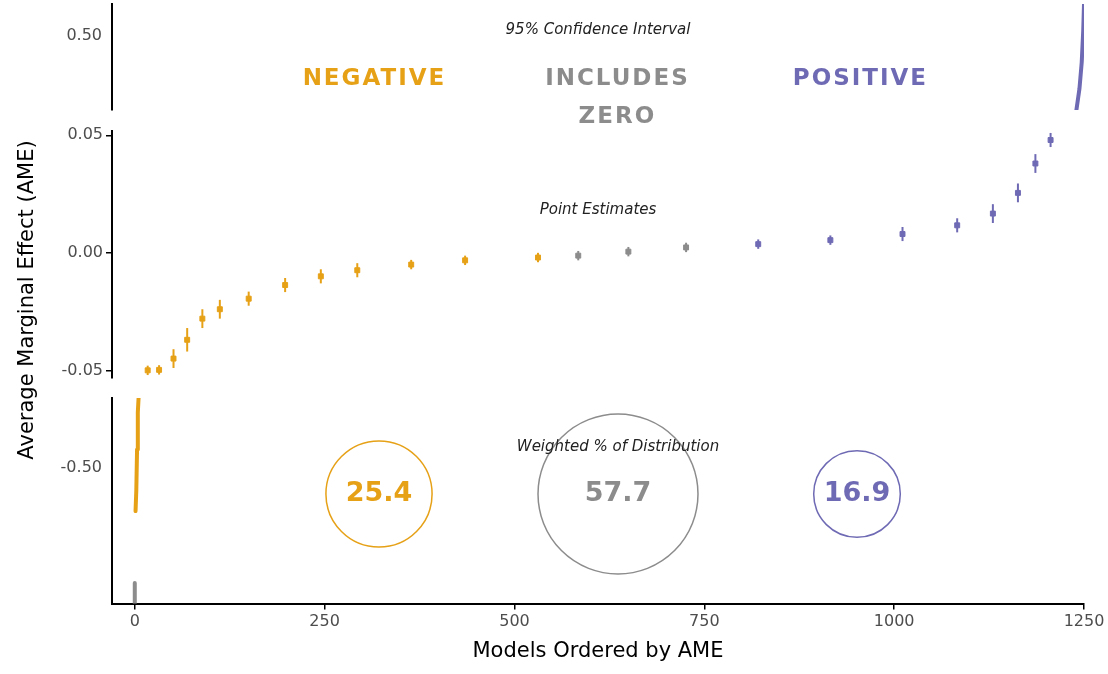  I want to click on x-tick-label: 750, so click(704, 621).